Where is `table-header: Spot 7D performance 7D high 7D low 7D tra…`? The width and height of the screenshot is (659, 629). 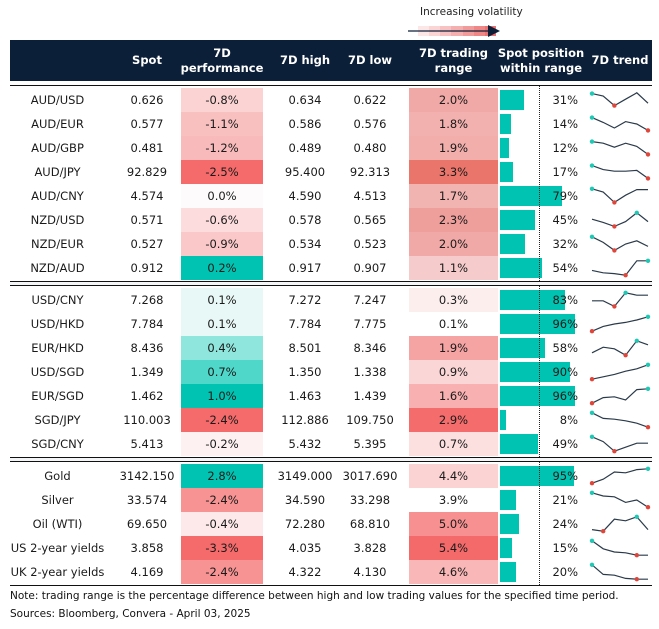 table-header: Spot 7D performance 7D high 7D low 7D tra… is located at coordinates (331, 60).